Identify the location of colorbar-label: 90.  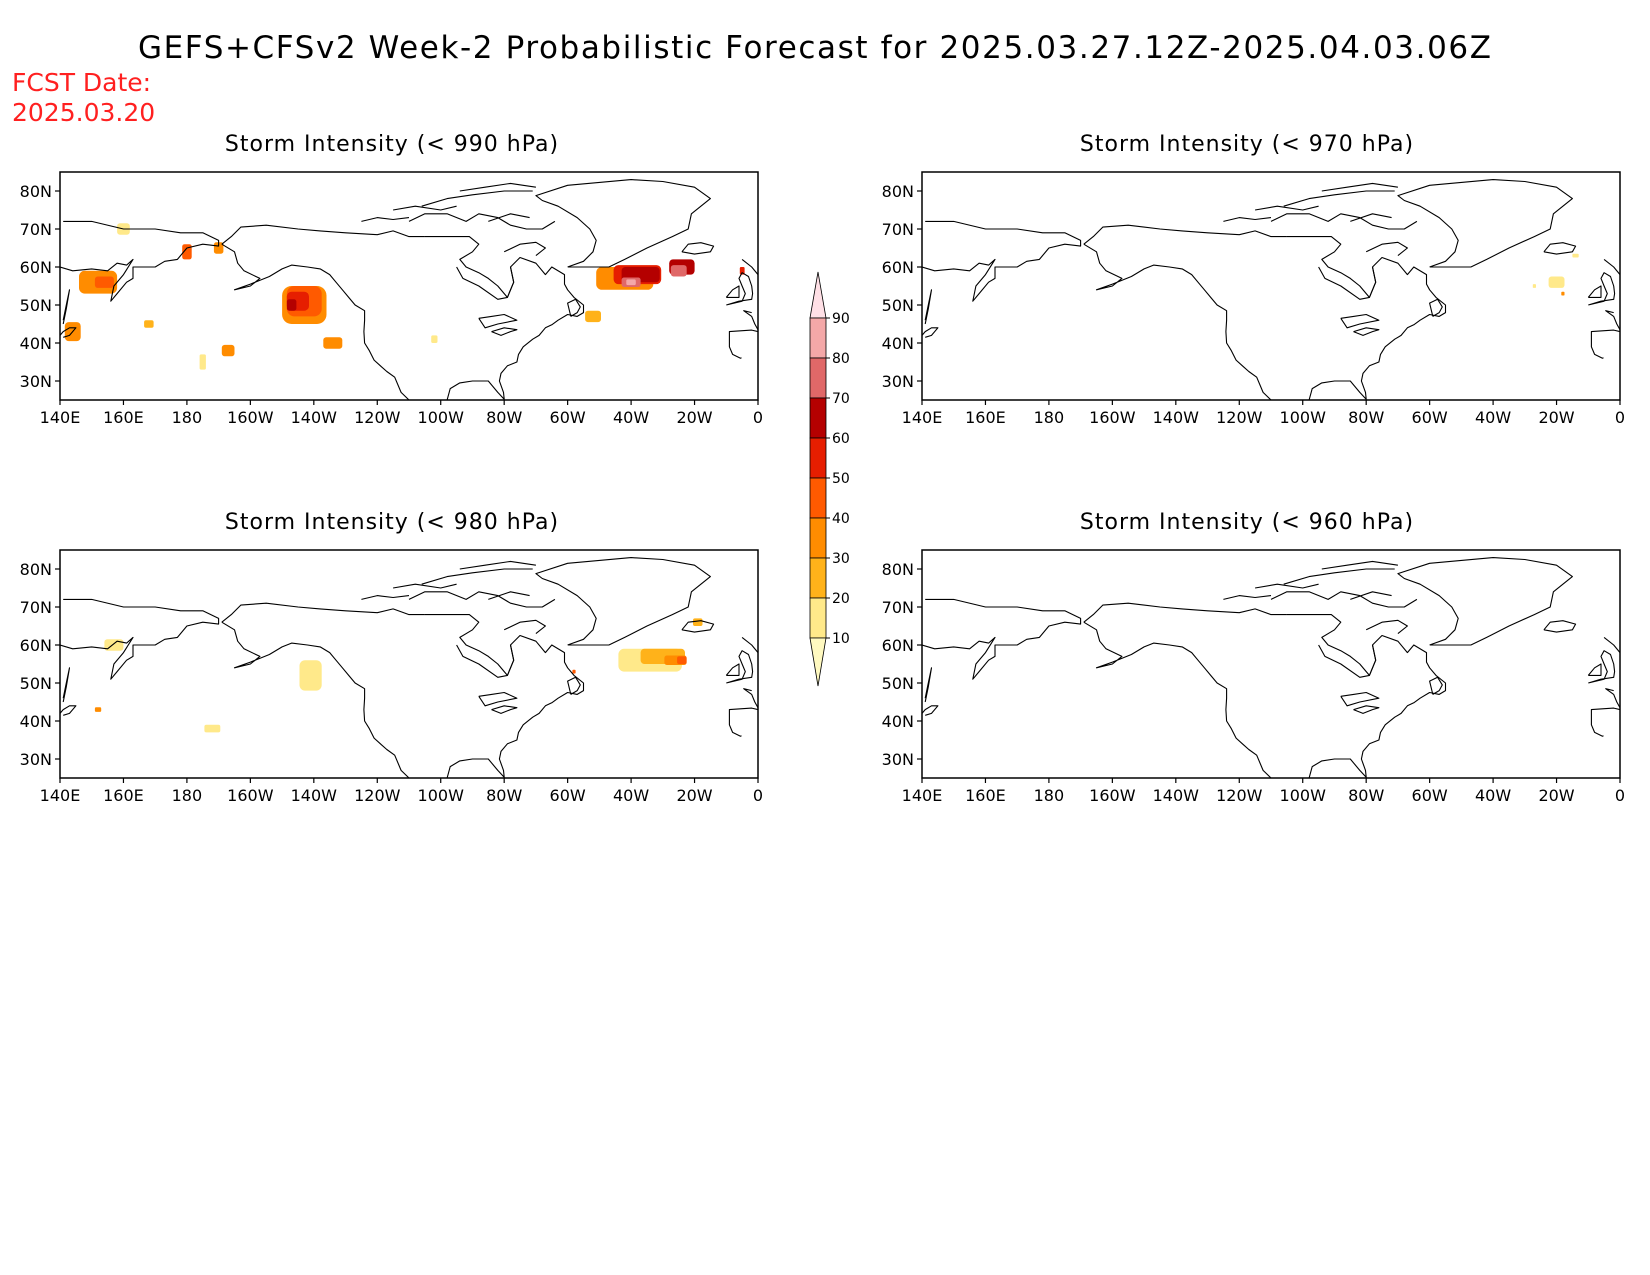
(841, 319).